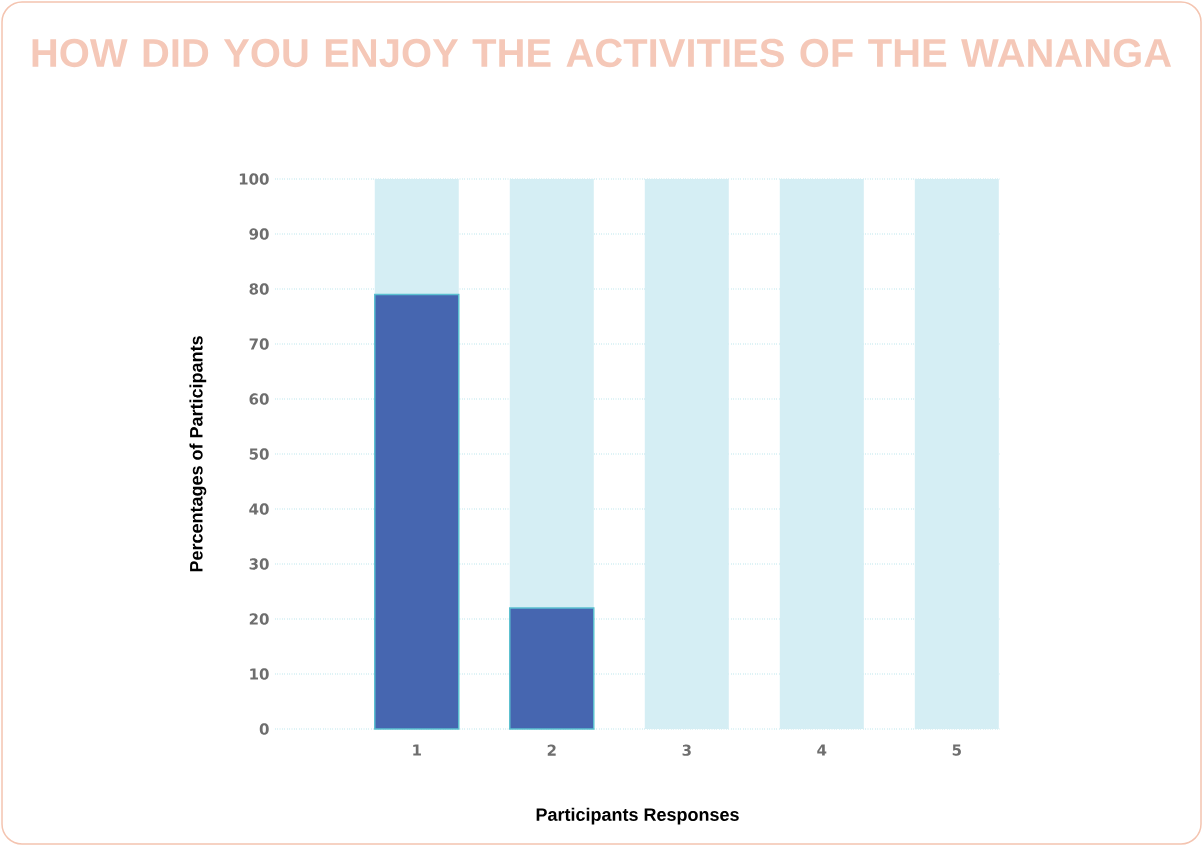 This screenshot has width=1203, height=848. I want to click on x-axis-title: Participants Responses, so click(637, 816).